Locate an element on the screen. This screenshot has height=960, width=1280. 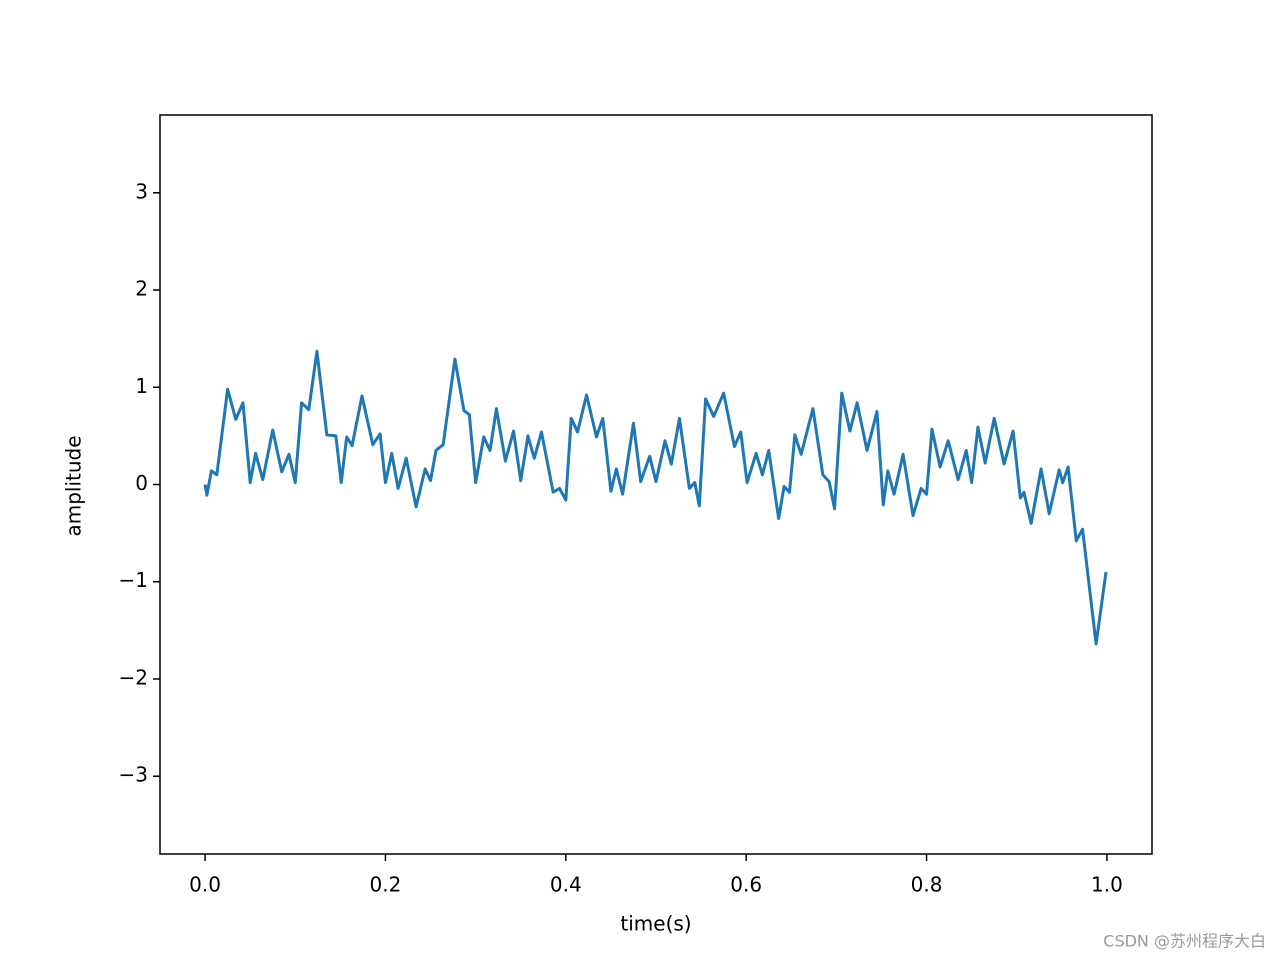
x-tick-label: 0.0 is located at coordinates (205, 885).